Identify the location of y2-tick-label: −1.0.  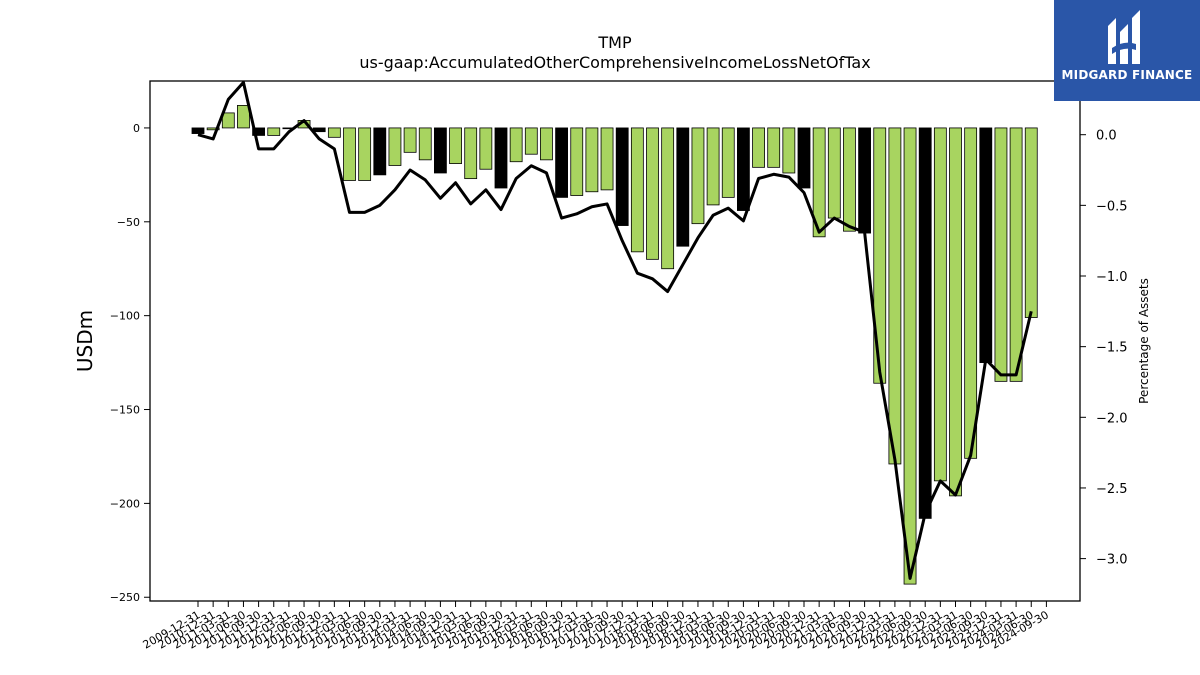
(1112, 277).